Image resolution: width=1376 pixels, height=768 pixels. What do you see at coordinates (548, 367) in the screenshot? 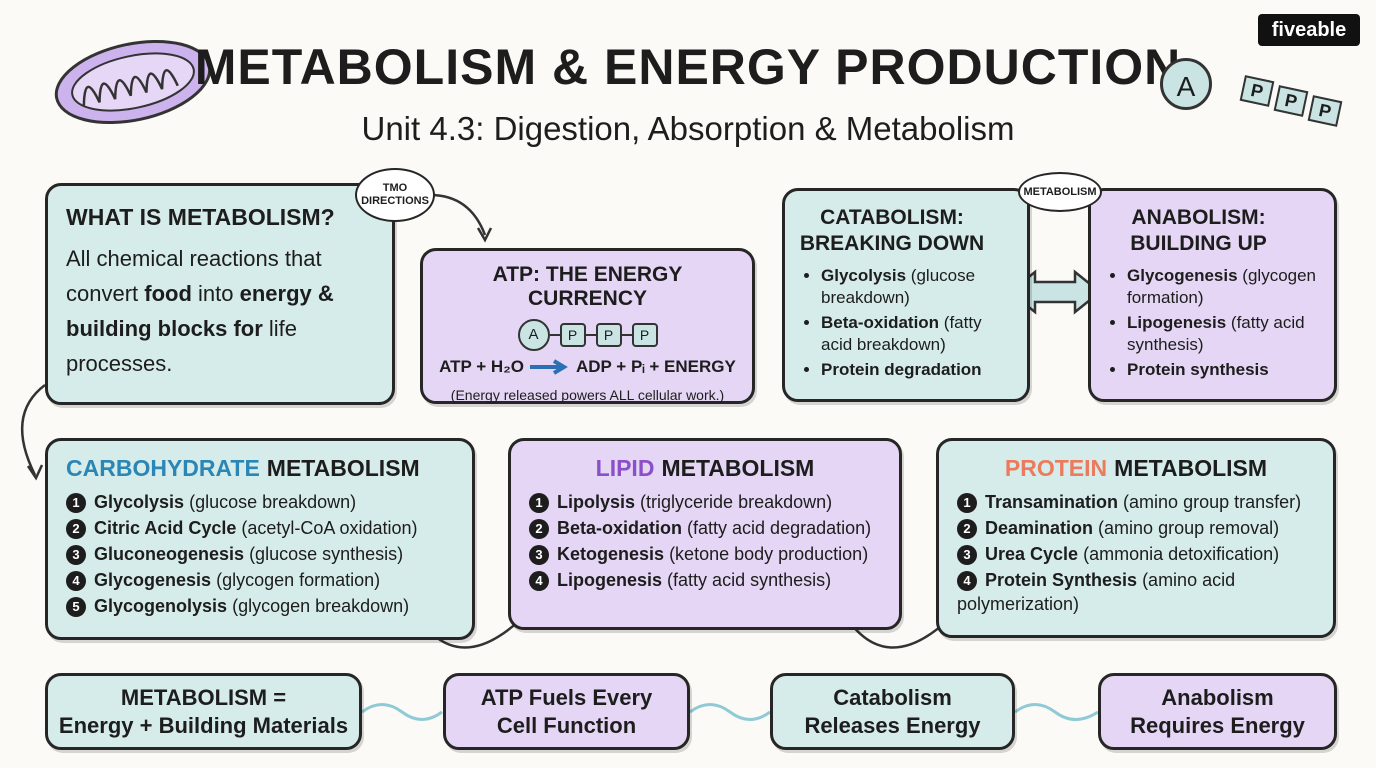
I see `equation-arrow` at bounding box center [548, 367].